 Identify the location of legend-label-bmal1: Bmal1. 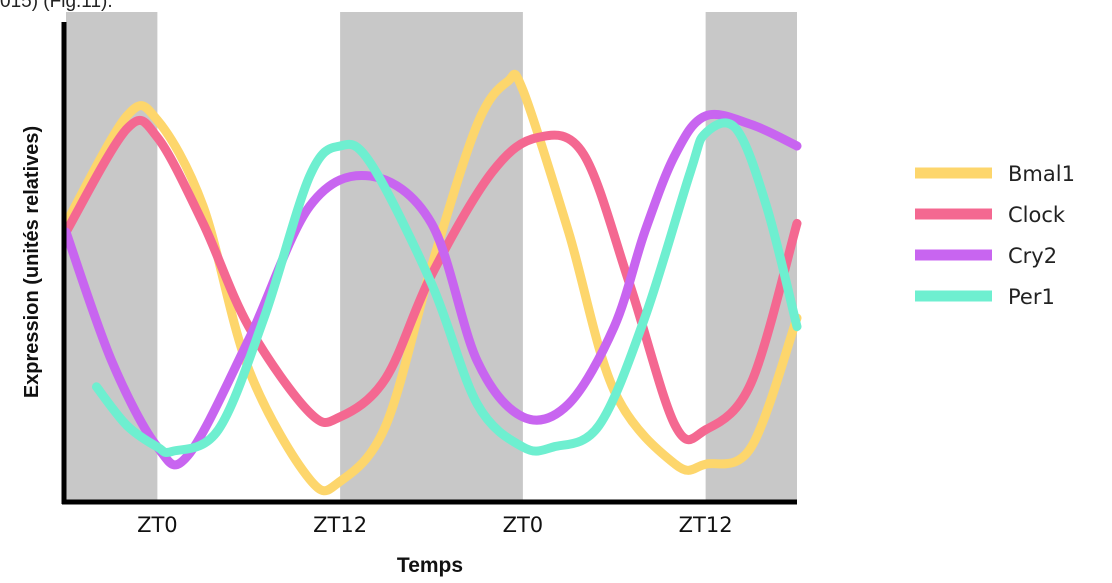
(1041, 174).